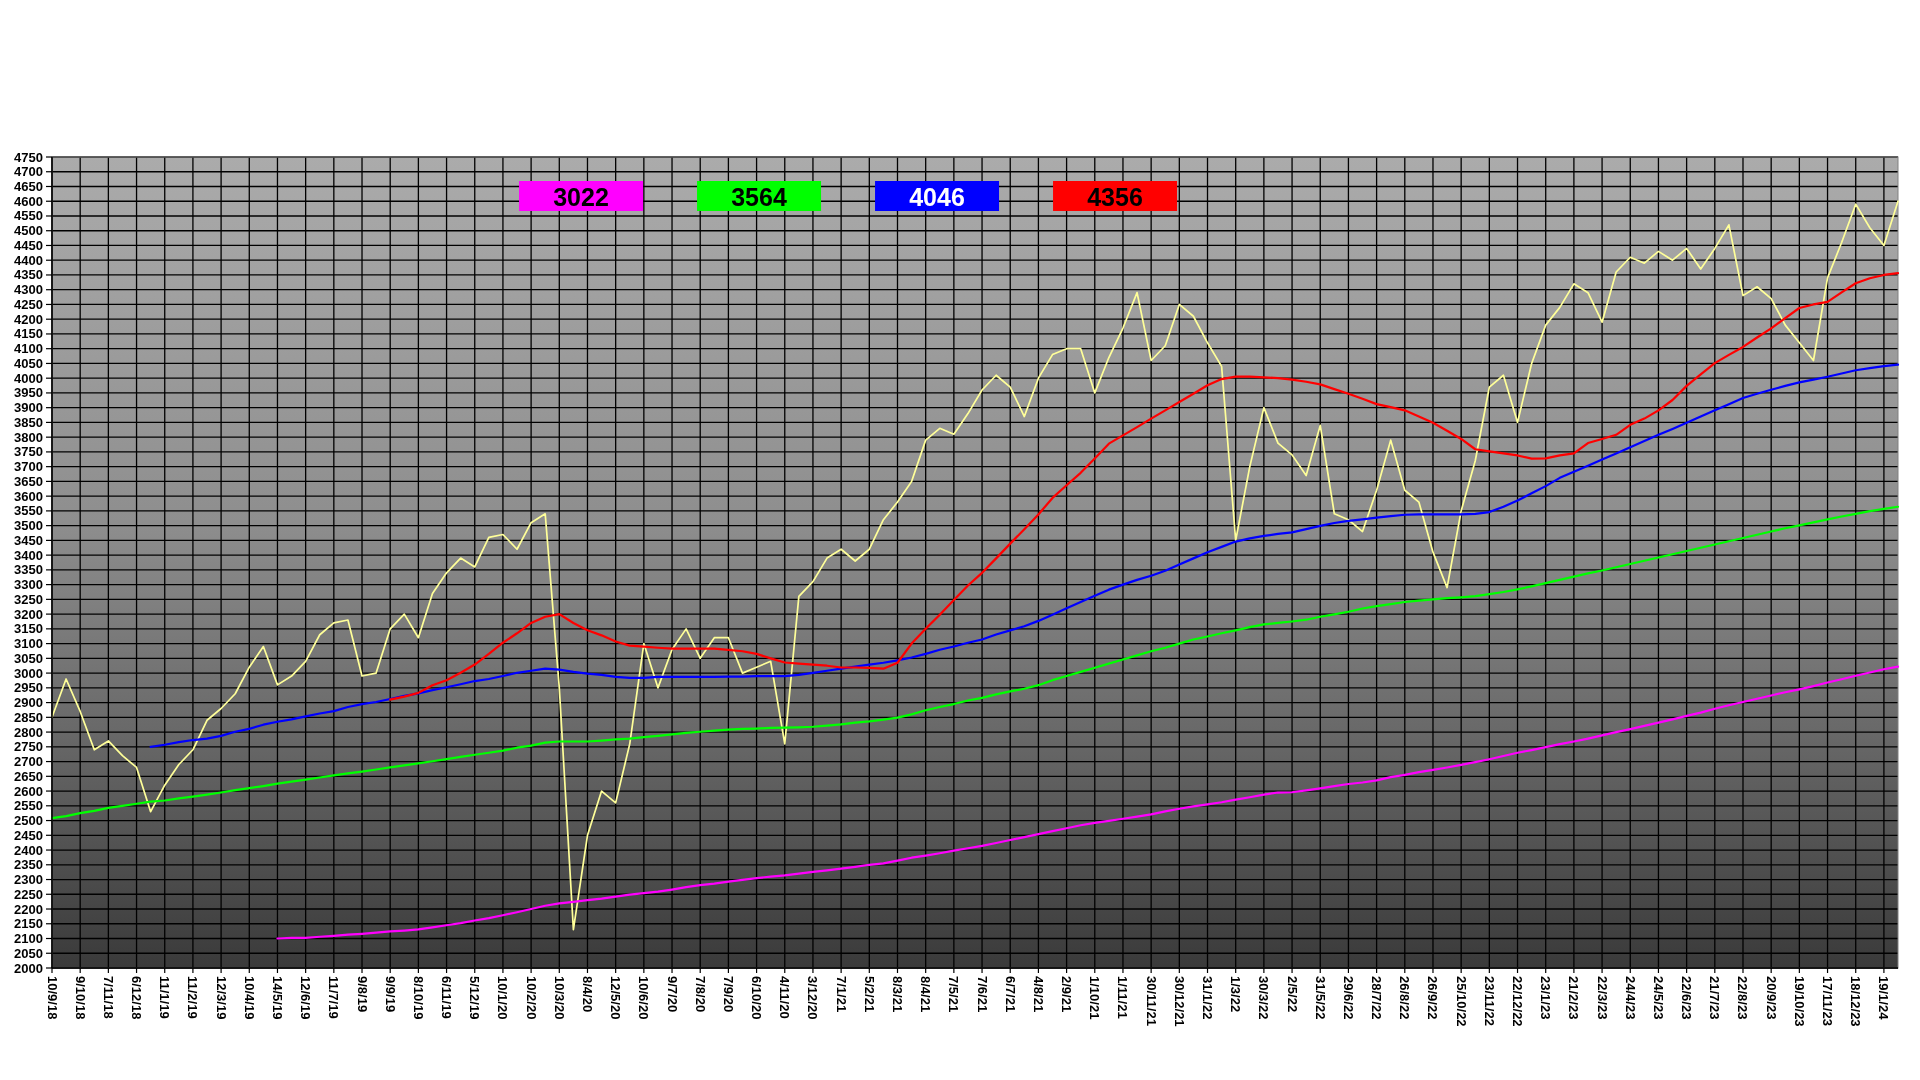 The height and width of the screenshot is (1080, 1920). I want to click on x-tick-label: 7/5/21, so click(954, 994).